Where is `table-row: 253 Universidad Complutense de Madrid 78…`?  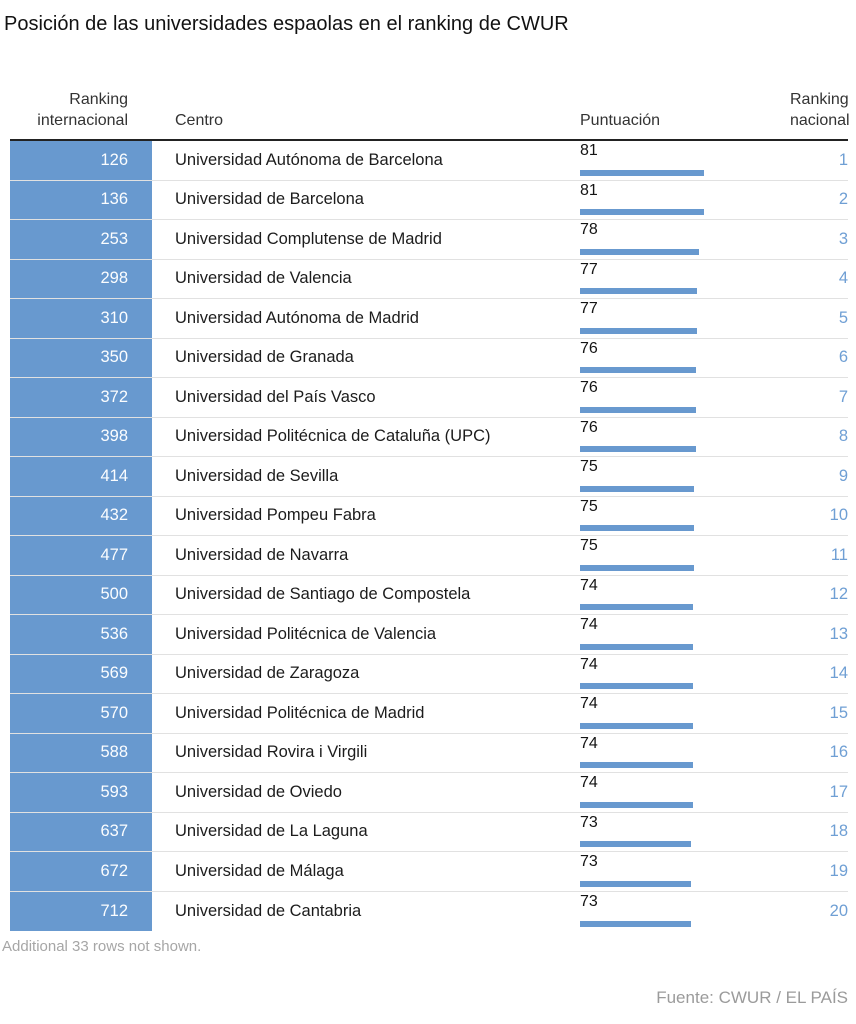 table-row: 253 Universidad Complutense de Madrid 78… is located at coordinates (429, 240).